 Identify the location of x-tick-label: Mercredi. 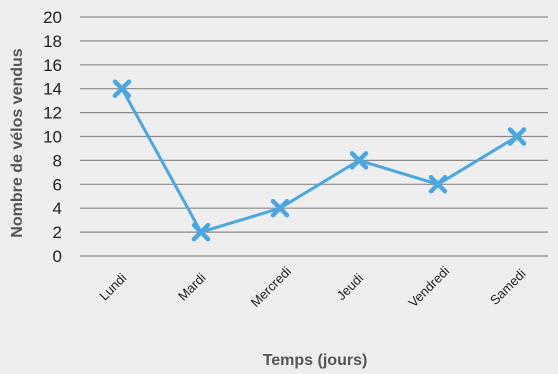
(271, 287).